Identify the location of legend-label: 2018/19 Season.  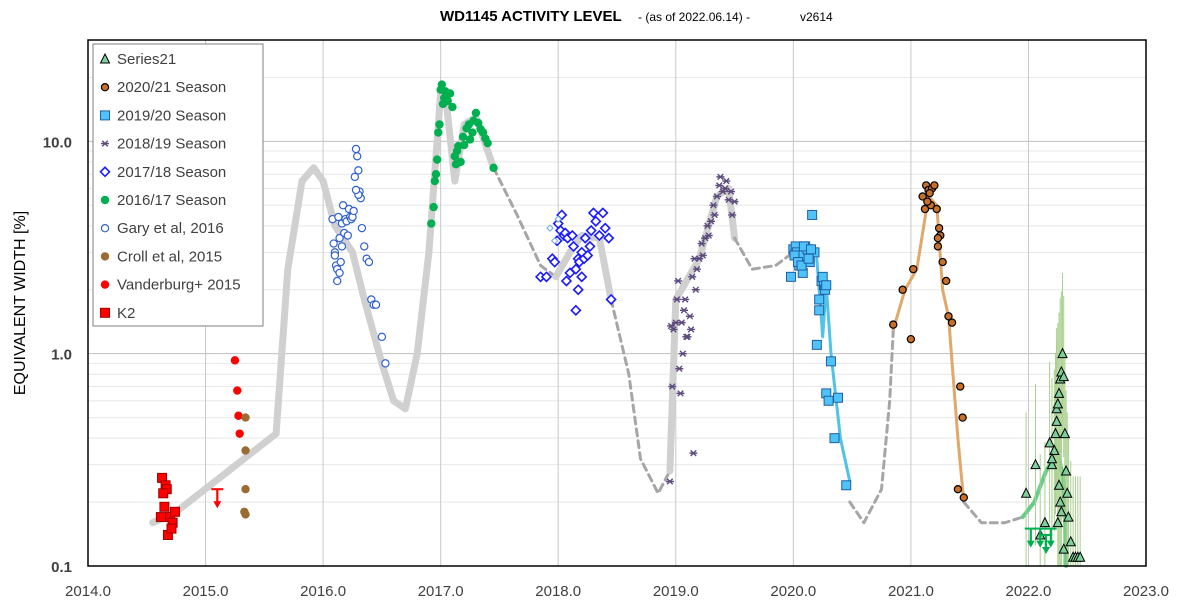
(171, 144).